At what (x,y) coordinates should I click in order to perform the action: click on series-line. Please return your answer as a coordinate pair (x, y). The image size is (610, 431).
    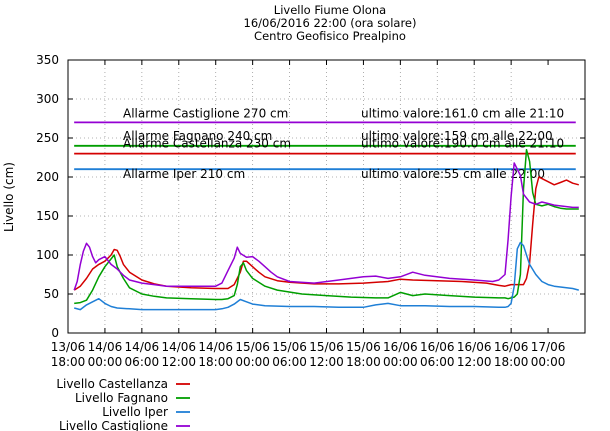
    Looking at the image, I should click on (326, 276).